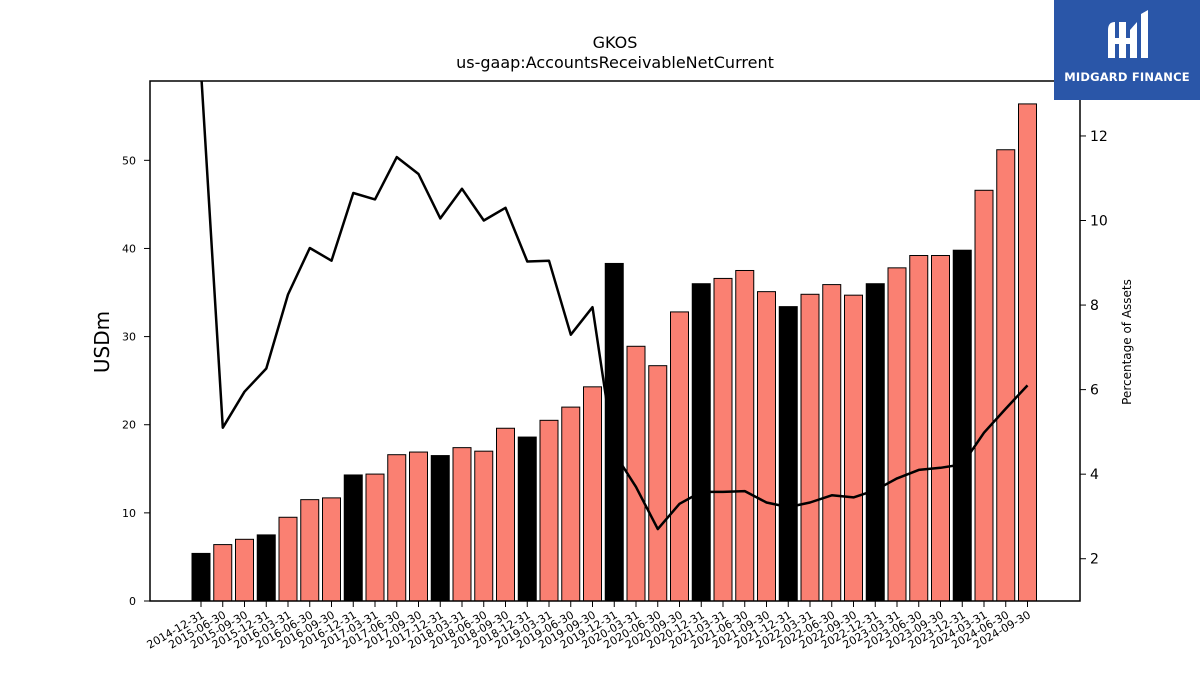  What do you see at coordinates (132, 601) in the screenshot?
I see `left-tick-label: 0` at bounding box center [132, 601].